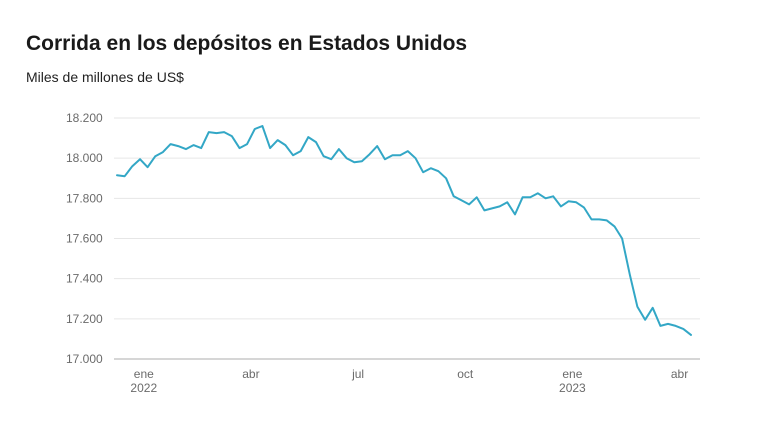 The height and width of the screenshot is (432, 768). I want to click on x-tick-label: oct, so click(465, 374).